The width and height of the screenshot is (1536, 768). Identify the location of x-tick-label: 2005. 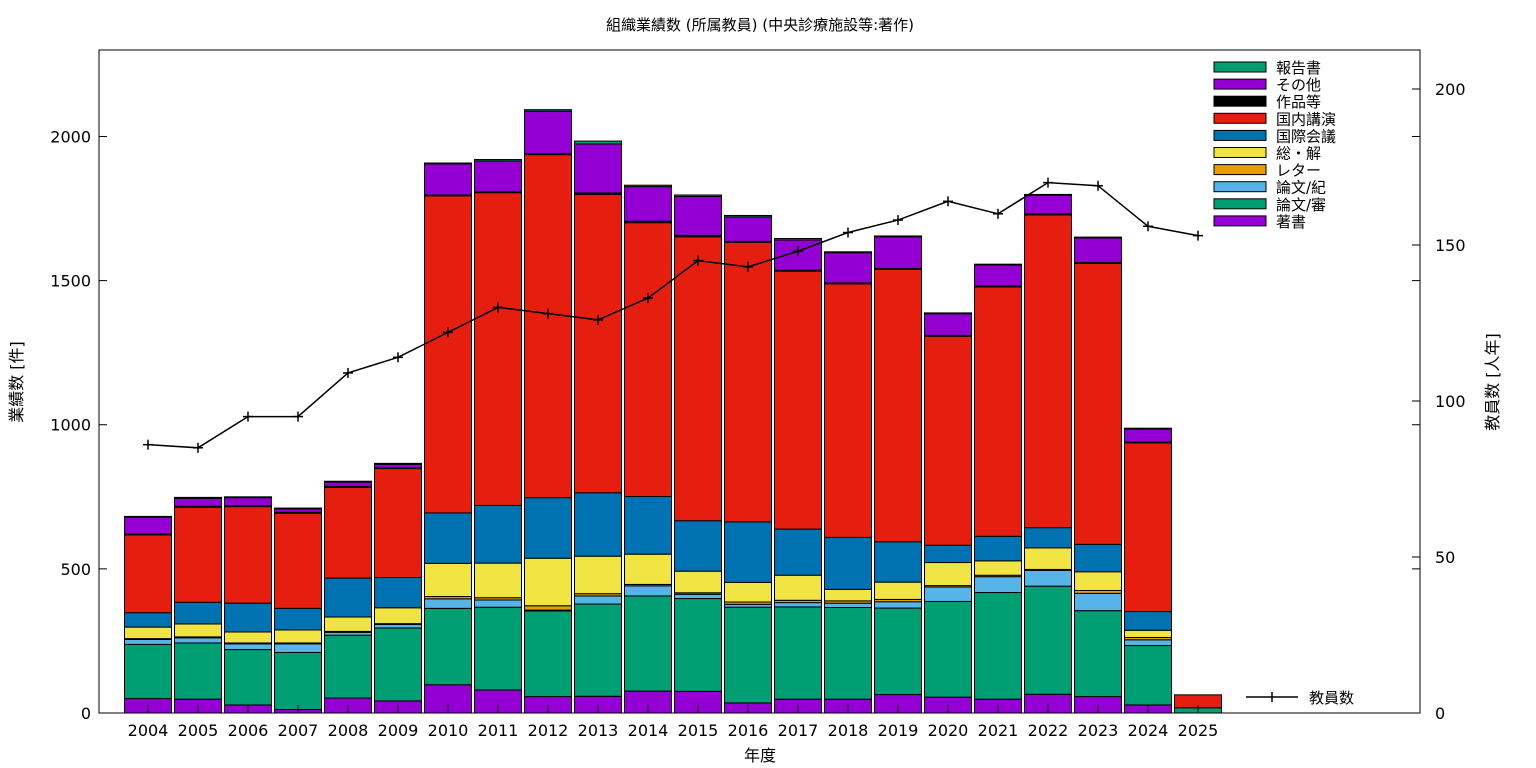
(198, 730).